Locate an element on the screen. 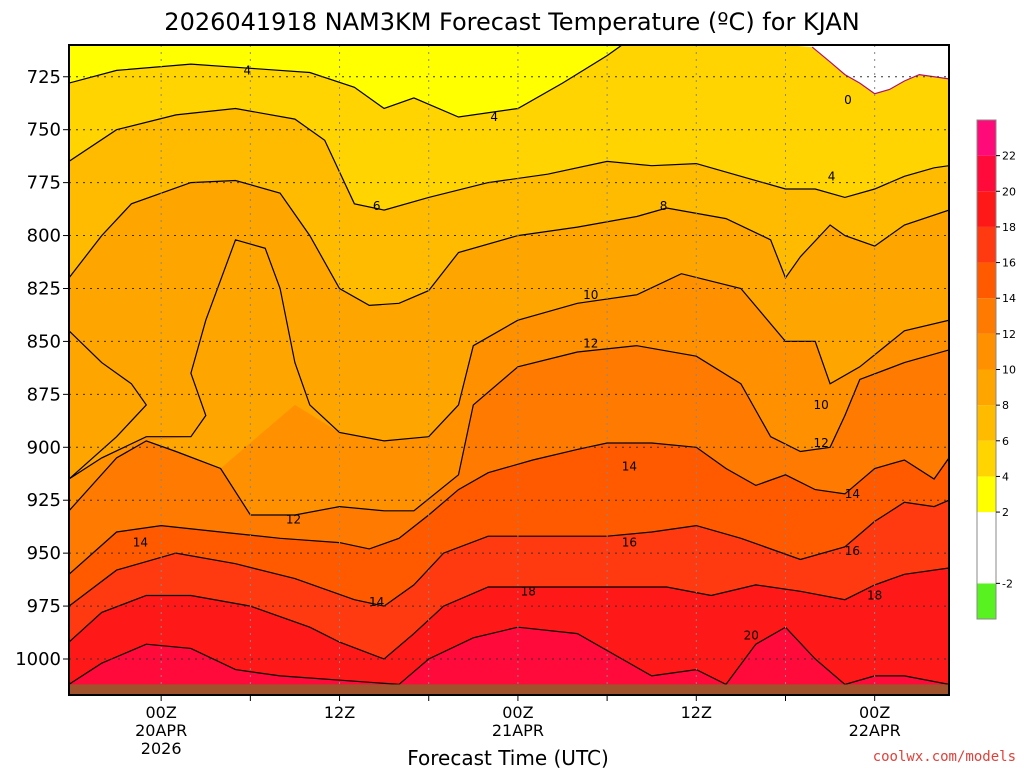  contour-label-8-5: 8 is located at coordinates (664, 206).